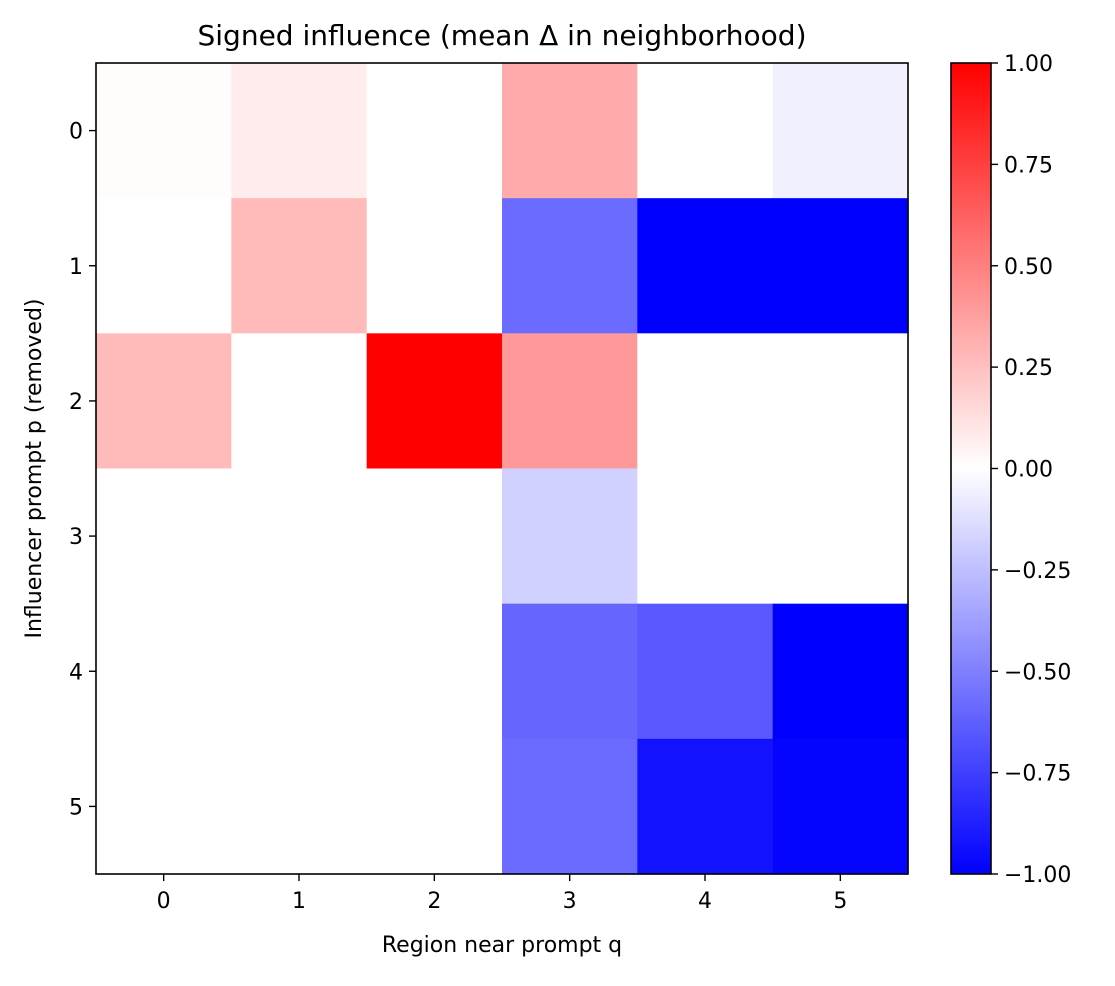 This screenshot has height=986, width=1115. What do you see at coordinates (705, 901) in the screenshot?
I see `x-tick-label: 4` at bounding box center [705, 901].